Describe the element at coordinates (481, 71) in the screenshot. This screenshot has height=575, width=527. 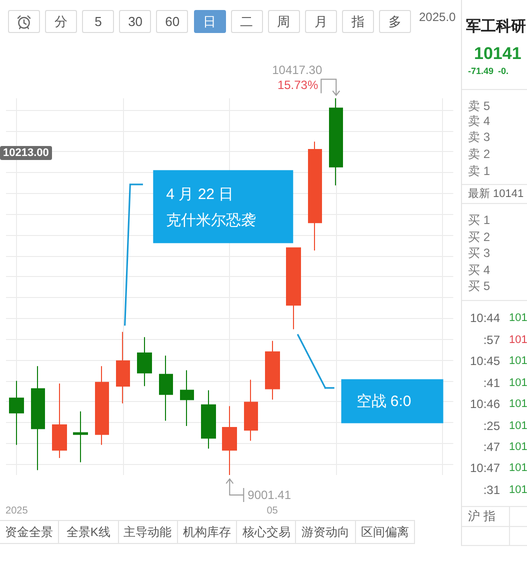
I see `text: -71.49` at that location.